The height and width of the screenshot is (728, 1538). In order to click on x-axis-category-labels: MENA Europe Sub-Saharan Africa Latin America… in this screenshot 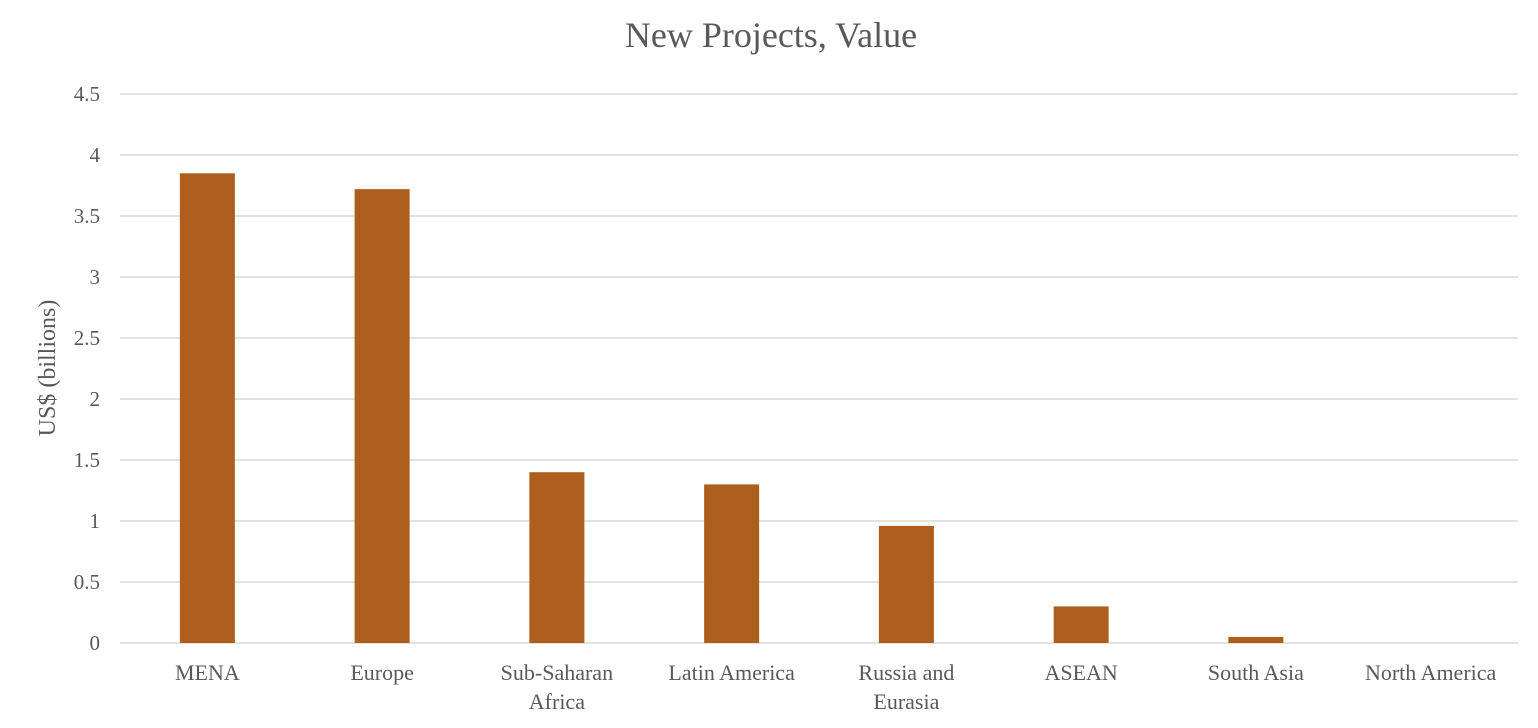, I will do `click(836, 687)`.